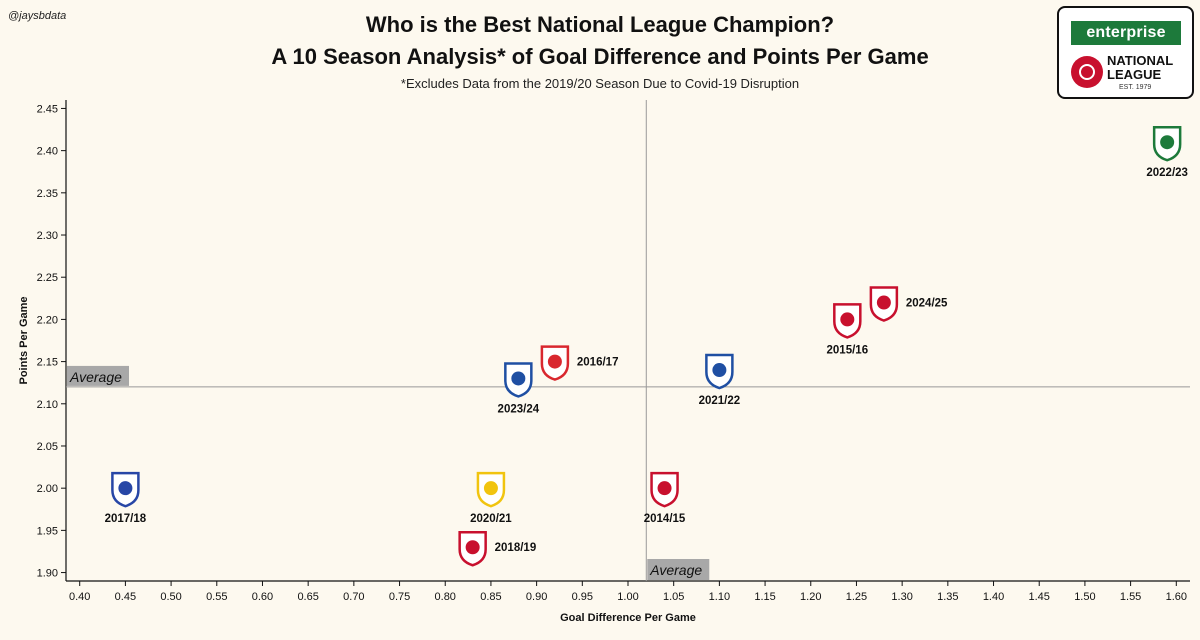 The width and height of the screenshot is (1200, 640). I want to click on sponsor-logo: enterprise, so click(1126, 33).